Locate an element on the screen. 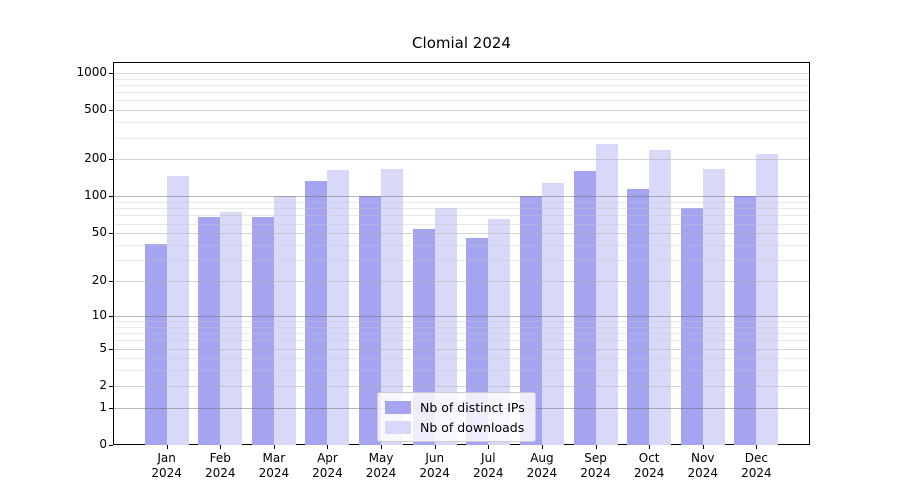 Image resolution: width=900 pixels, height=500 pixels. legend-swatch-distinct-ips-icon is located at coordinates (398, 407).